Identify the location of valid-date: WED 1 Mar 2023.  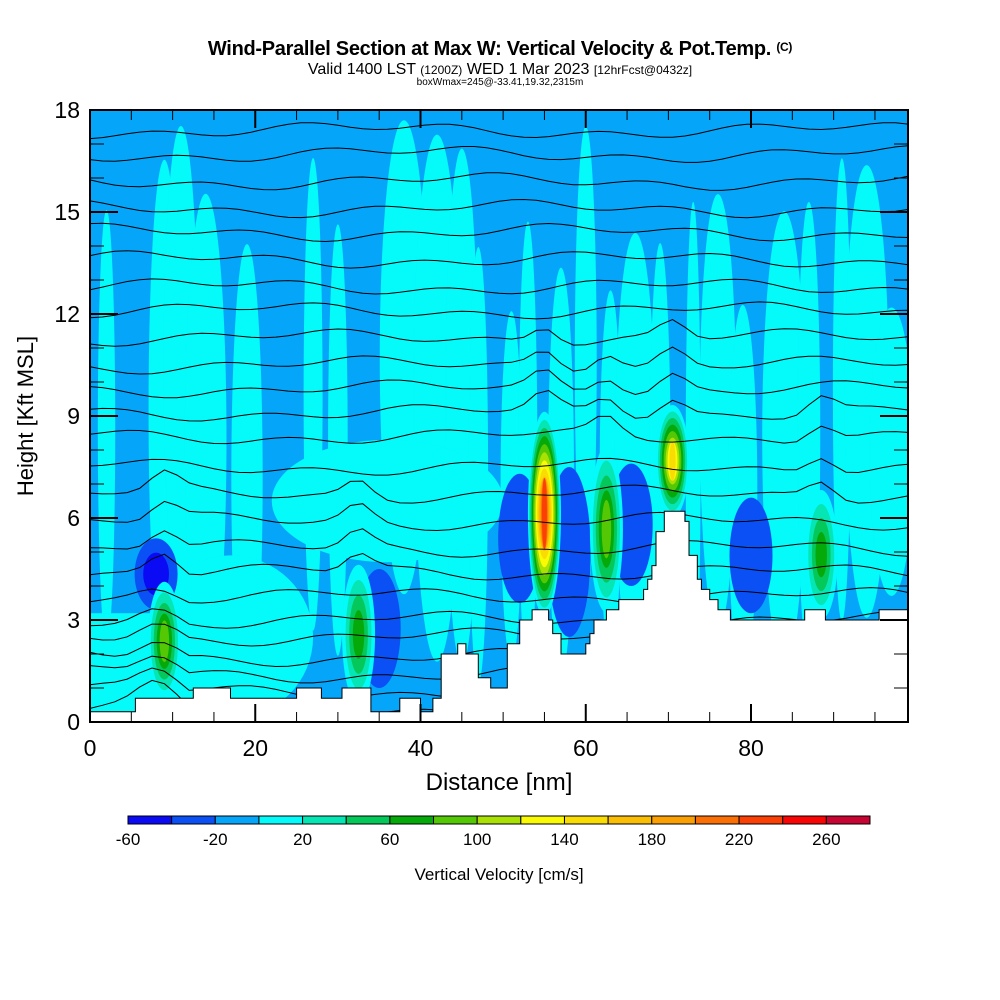
(528, 69).